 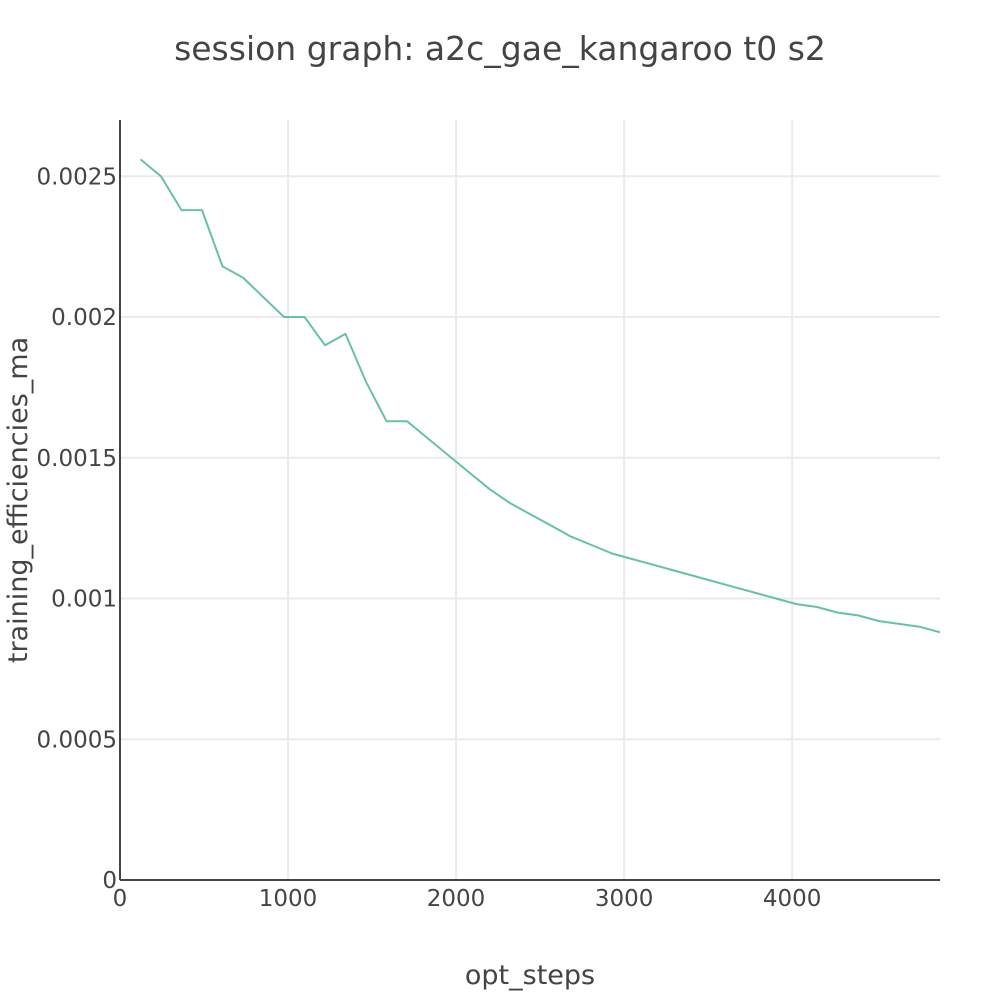 What do you see at coordinates (77, 459) in the screenshot?
I see `y-tick-label: 0.0015` at bounding box center [77, 459].